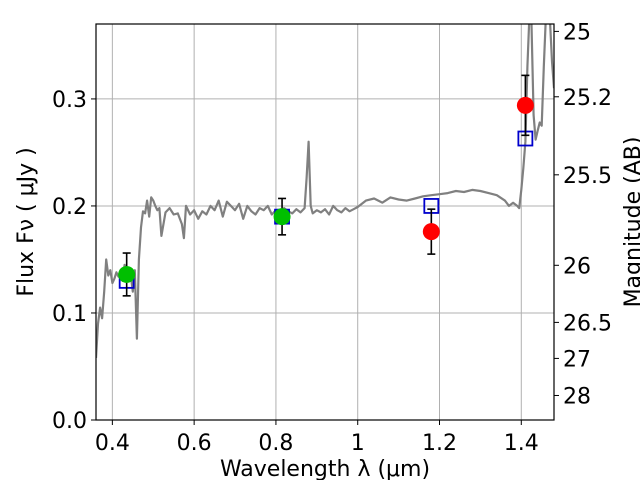 This screenshot has height=480, width=640. What do you see at coordinates (577, 266) in the screenshot?
I see `right-tick-label: 26` at bounding box center [577, 266].